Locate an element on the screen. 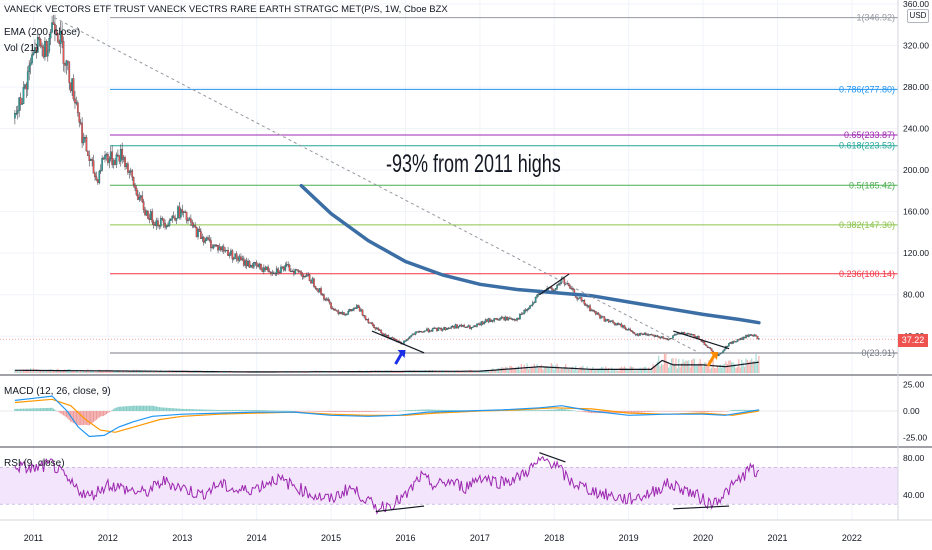 This screenshot has height=550, width=932. time-axis-tick: 2020 is located at coordinates (703, 538).